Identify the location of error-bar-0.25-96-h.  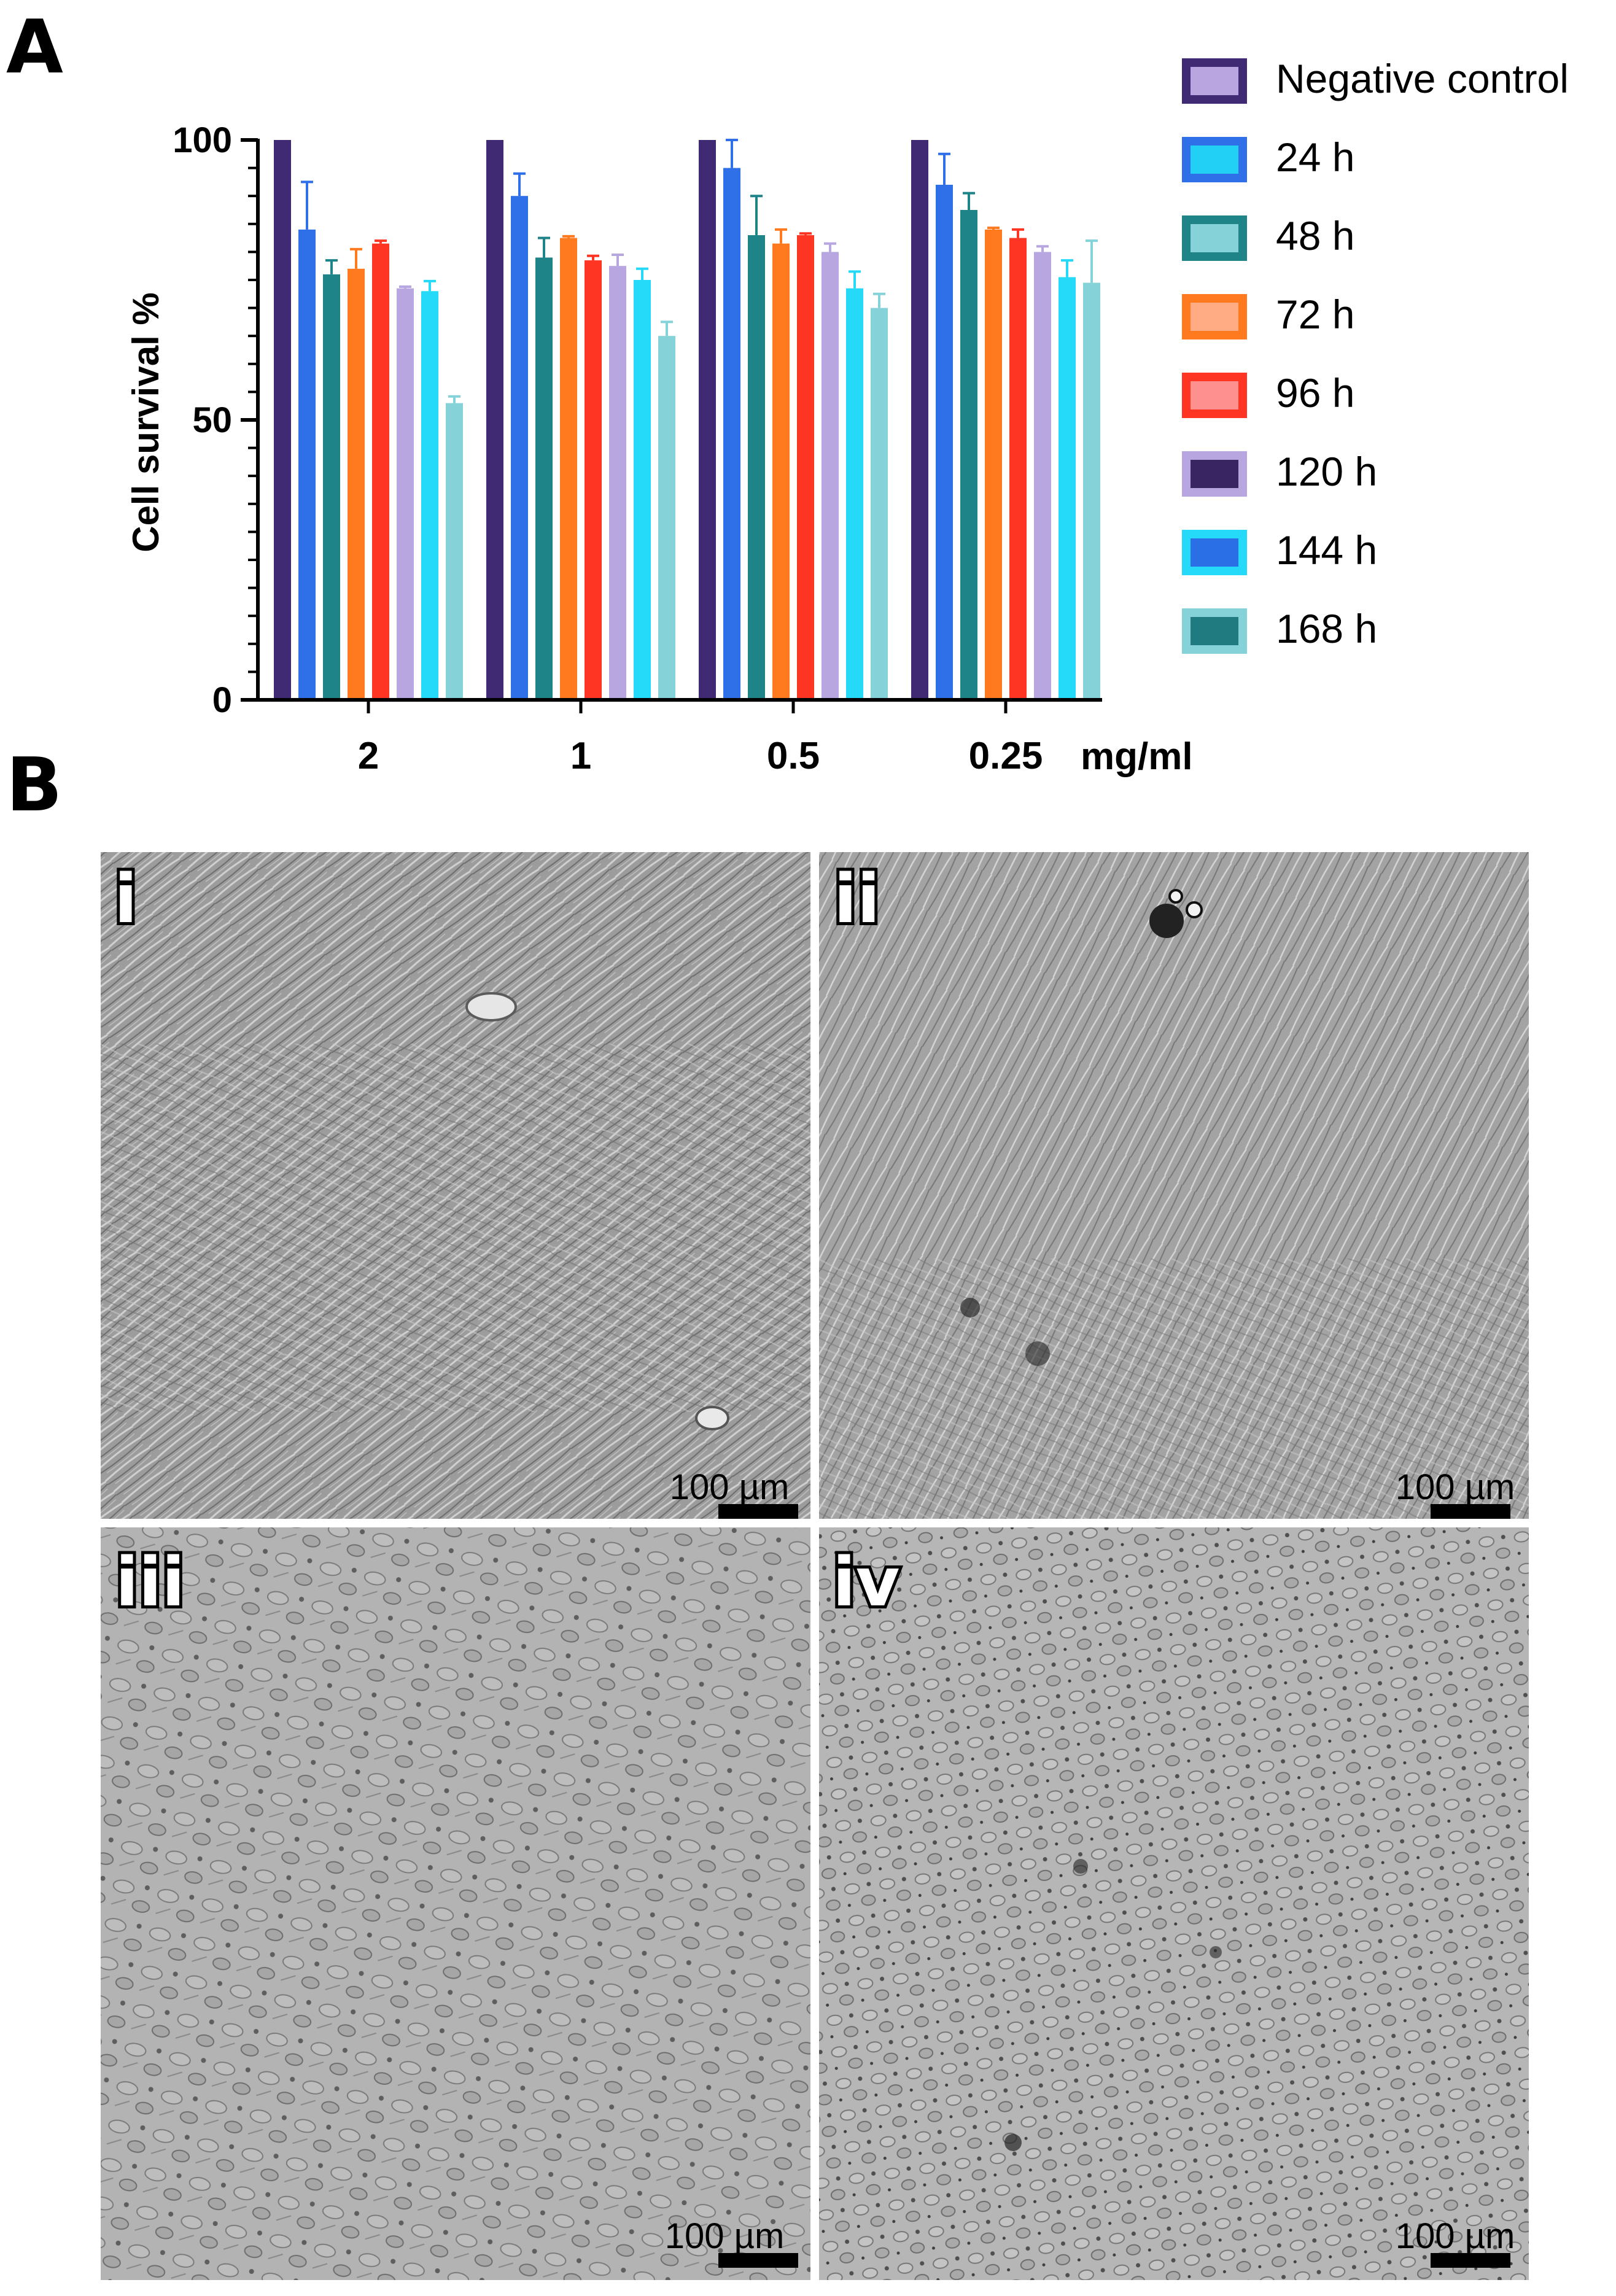
(1018, 233).